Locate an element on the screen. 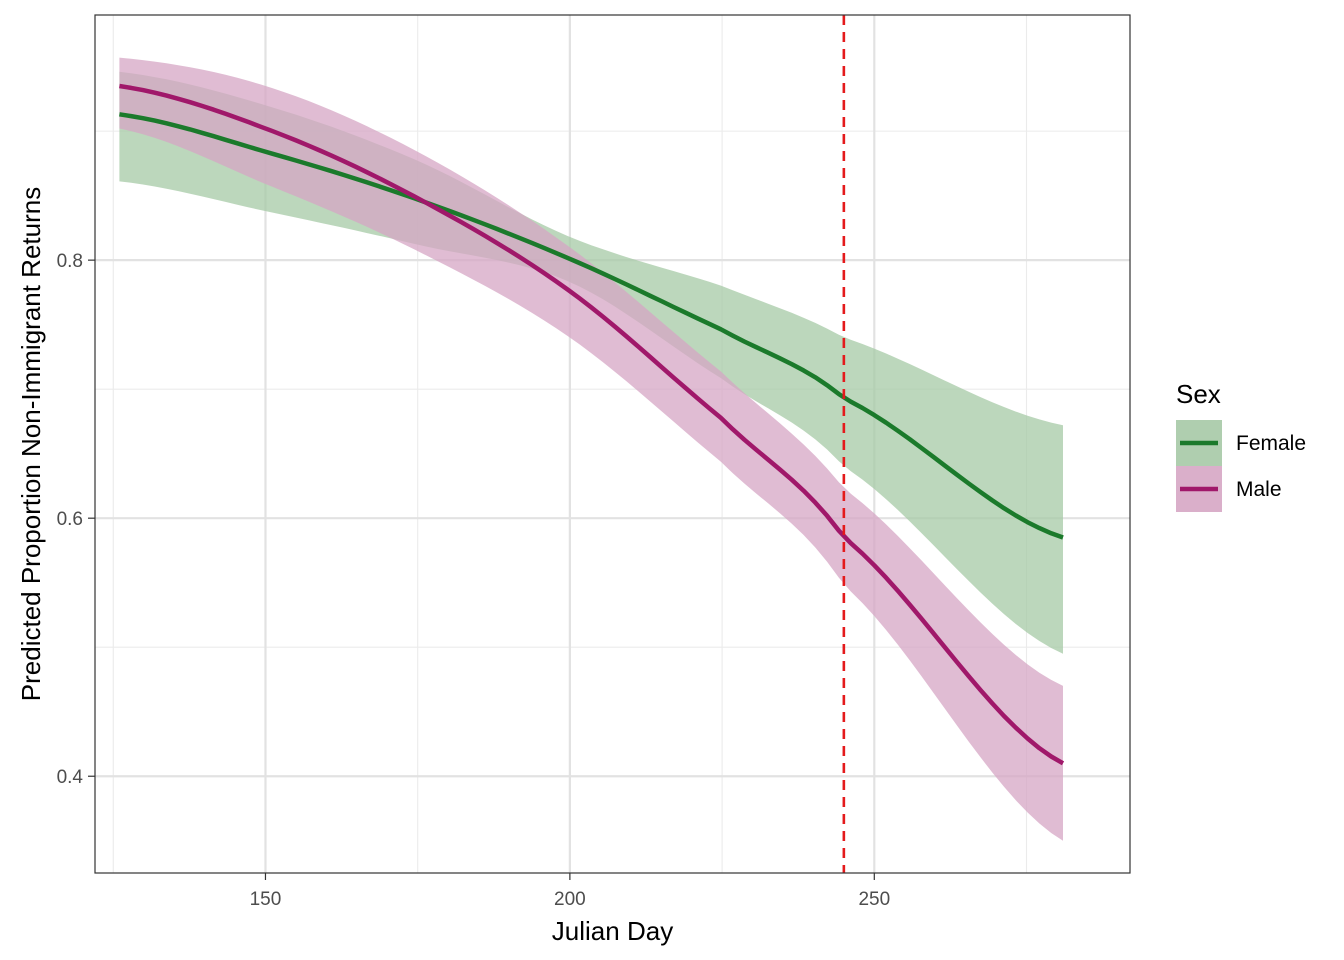 This screenshot has width=1344, height=960. y-tick-label: 0.6 is located at coordinates (70, 519).